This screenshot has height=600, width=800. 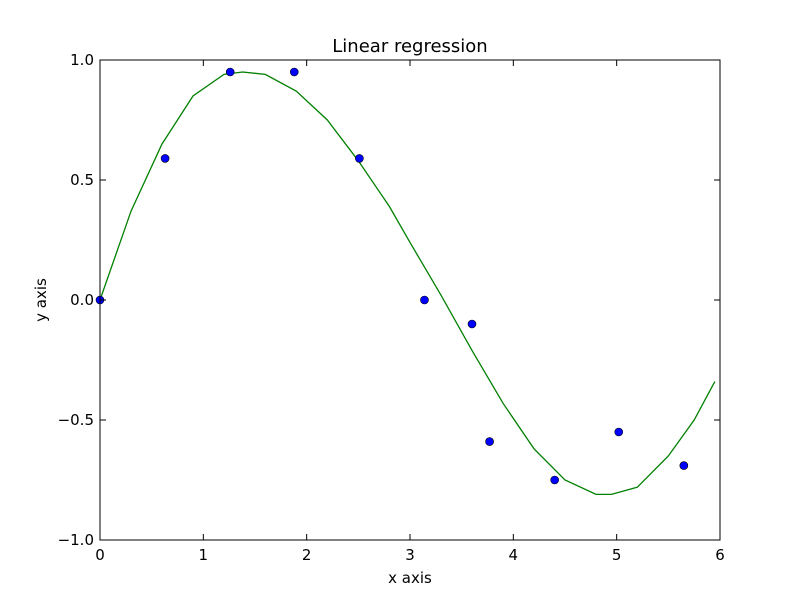 I want to click on chart-title: Linear regression, so click(x=409, y=46).